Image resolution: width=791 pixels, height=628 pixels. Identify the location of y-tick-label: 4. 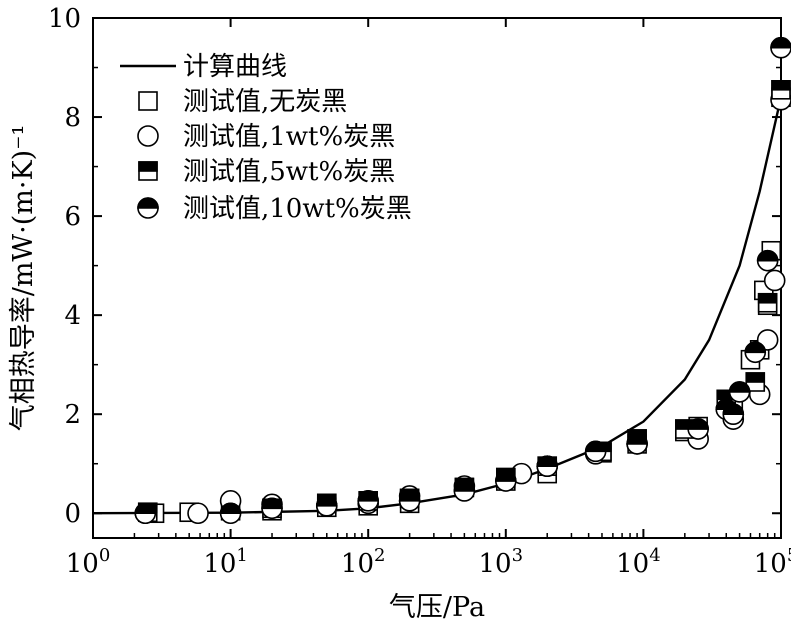
(72, 316).